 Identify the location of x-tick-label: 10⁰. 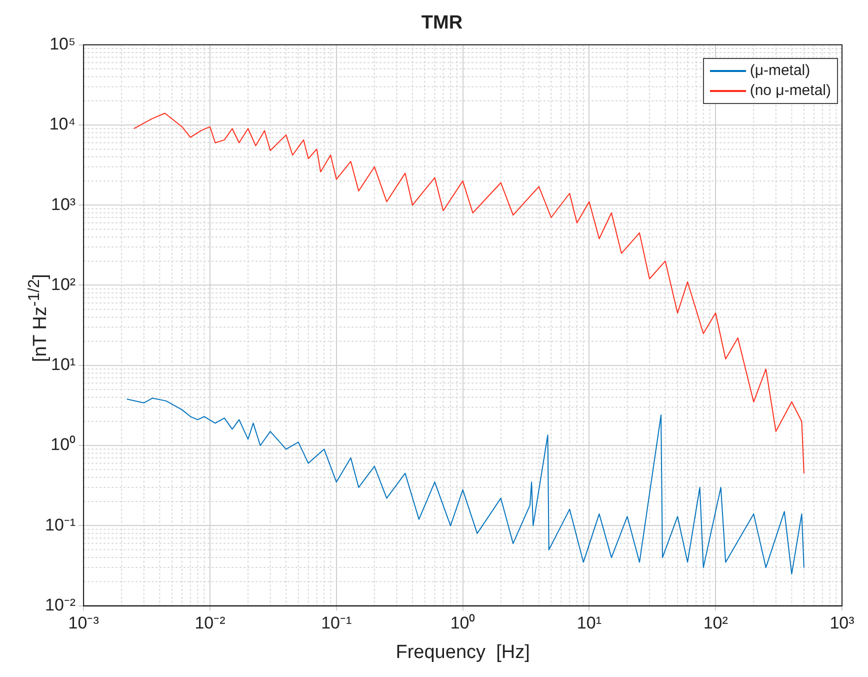
(463, 623).